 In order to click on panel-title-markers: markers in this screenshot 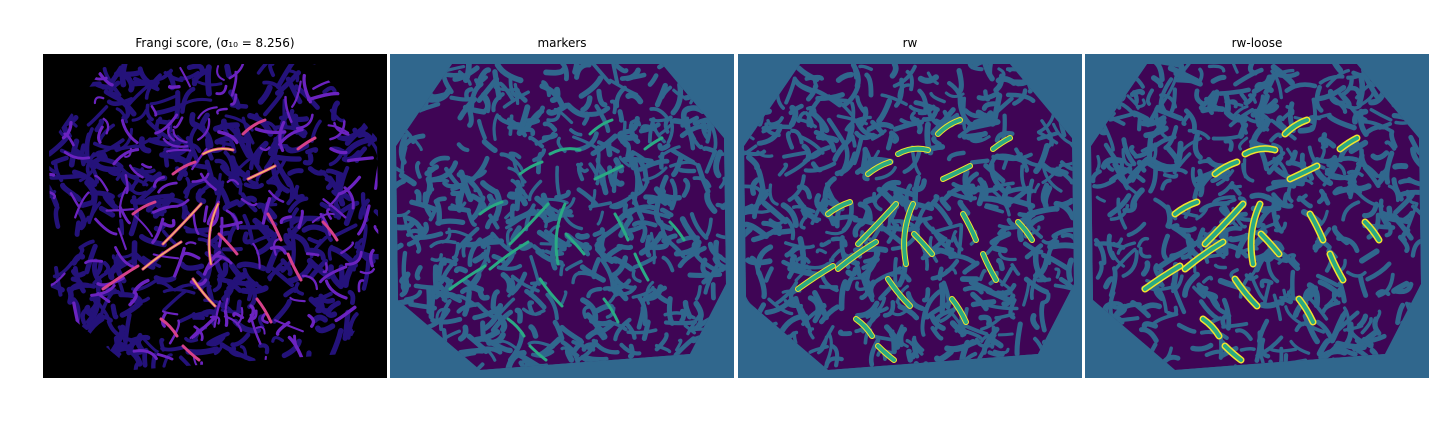, I will do `click(562, 43)`.